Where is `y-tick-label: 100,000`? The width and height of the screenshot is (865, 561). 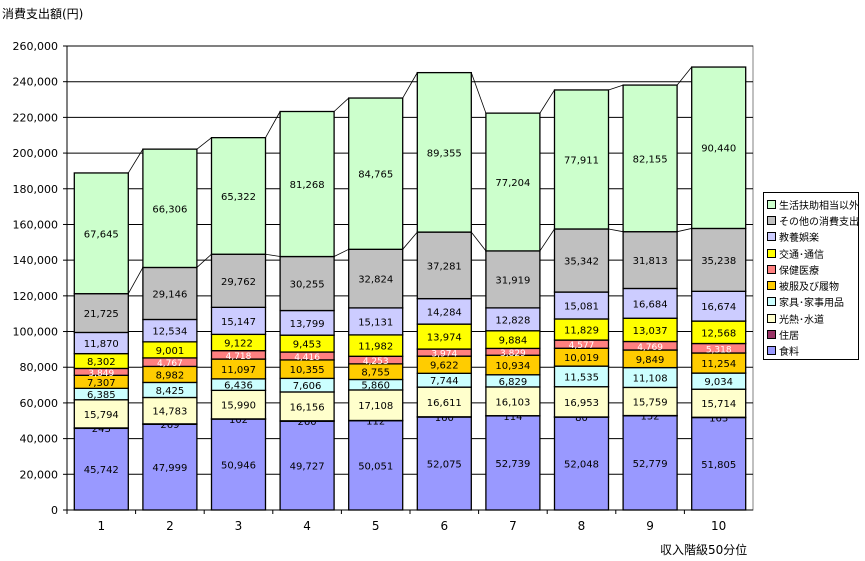
y-tick-label: 100,000 is located at coordinates (36, 332).